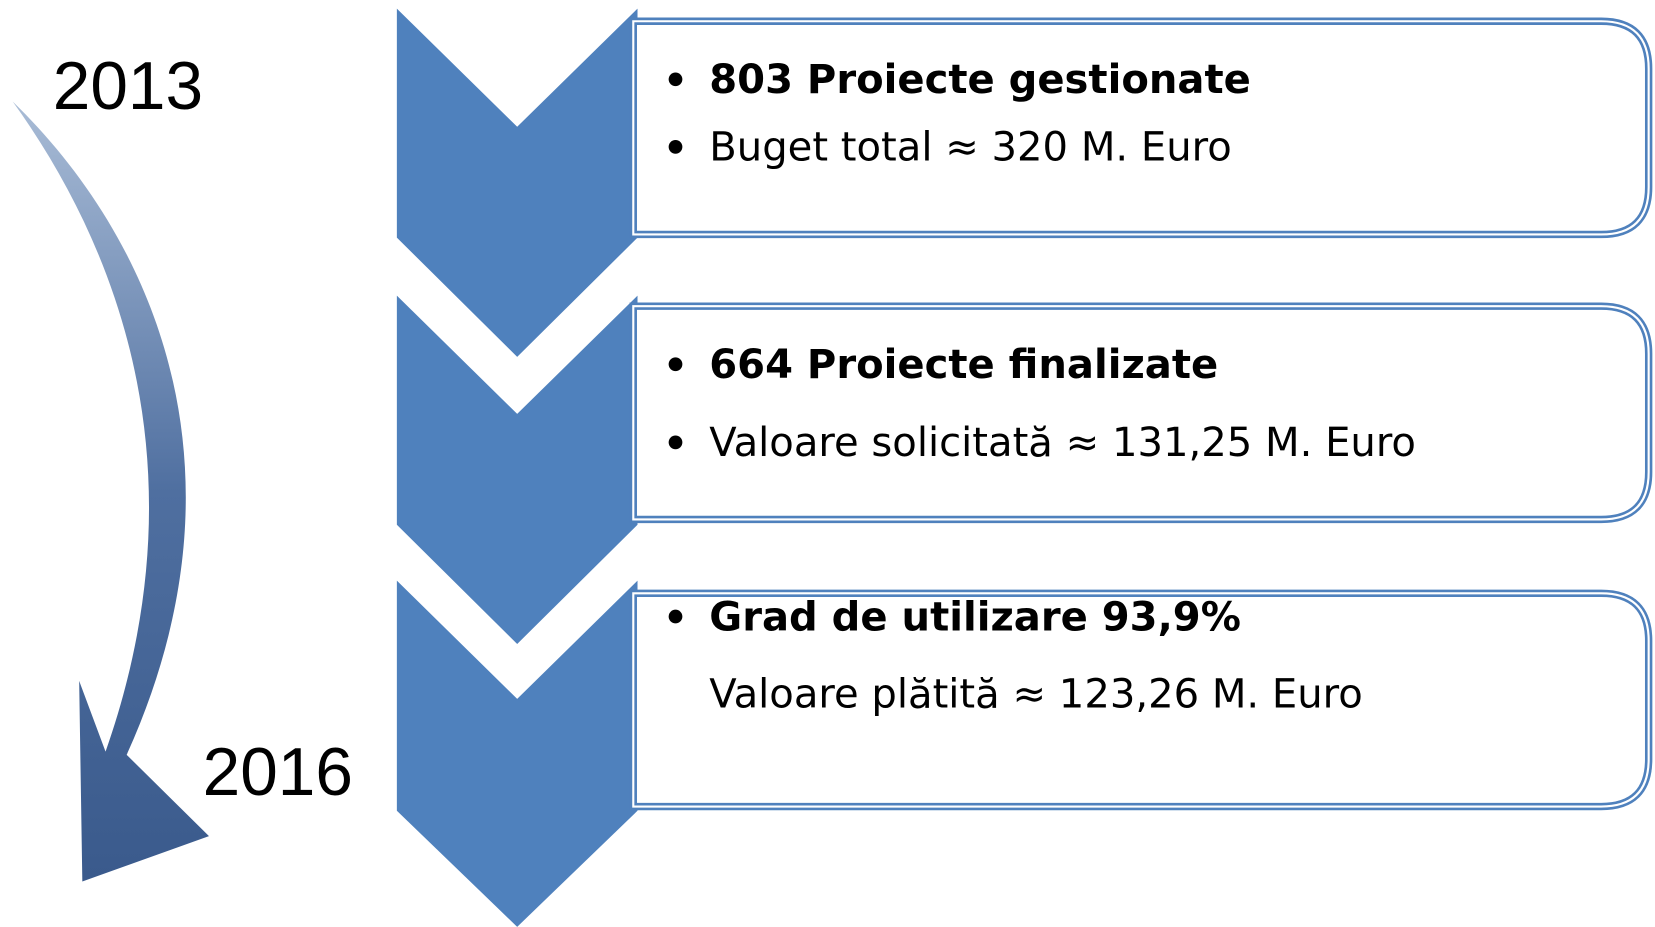 The image size is (1655, 927). Describe the element at coordinates (1062, 443) in the screenshot. I see `step-line: Valoare solicitată ≈ 131,25 M. Euro` at that location.